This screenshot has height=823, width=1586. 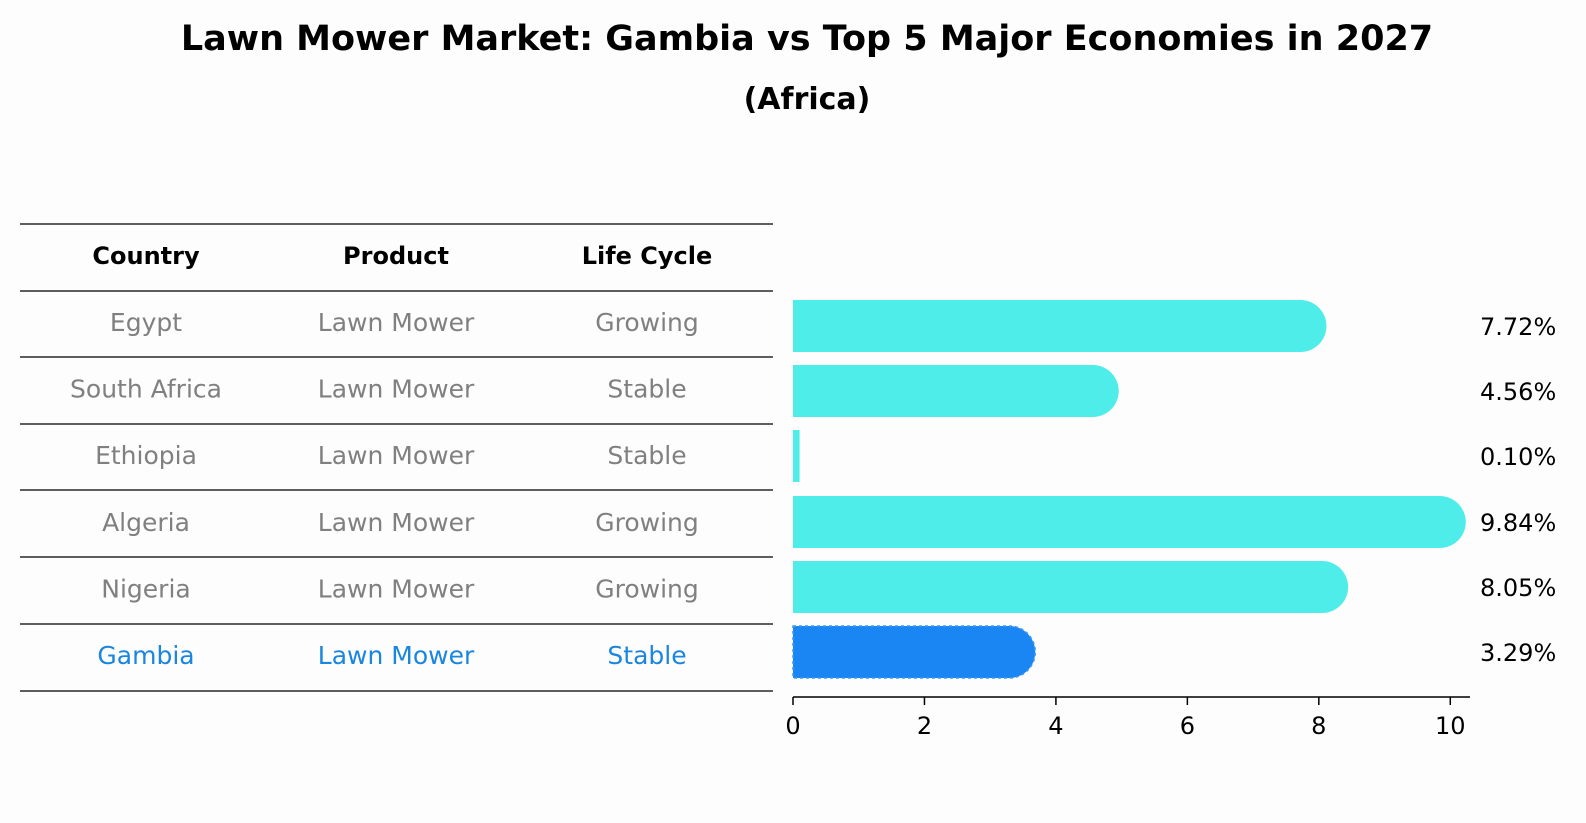 I want to click on table-cell-country: South Africa, so click(x=146, y=389).